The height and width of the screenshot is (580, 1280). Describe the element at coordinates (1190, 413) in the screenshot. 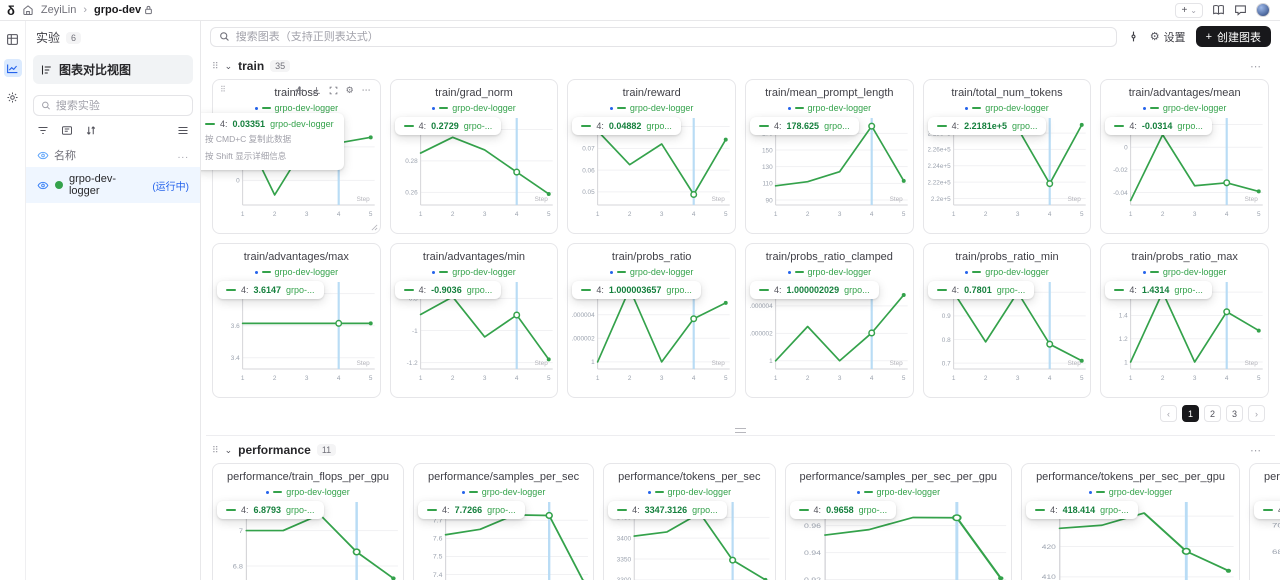

I see `page-button-1: 1` at that location.